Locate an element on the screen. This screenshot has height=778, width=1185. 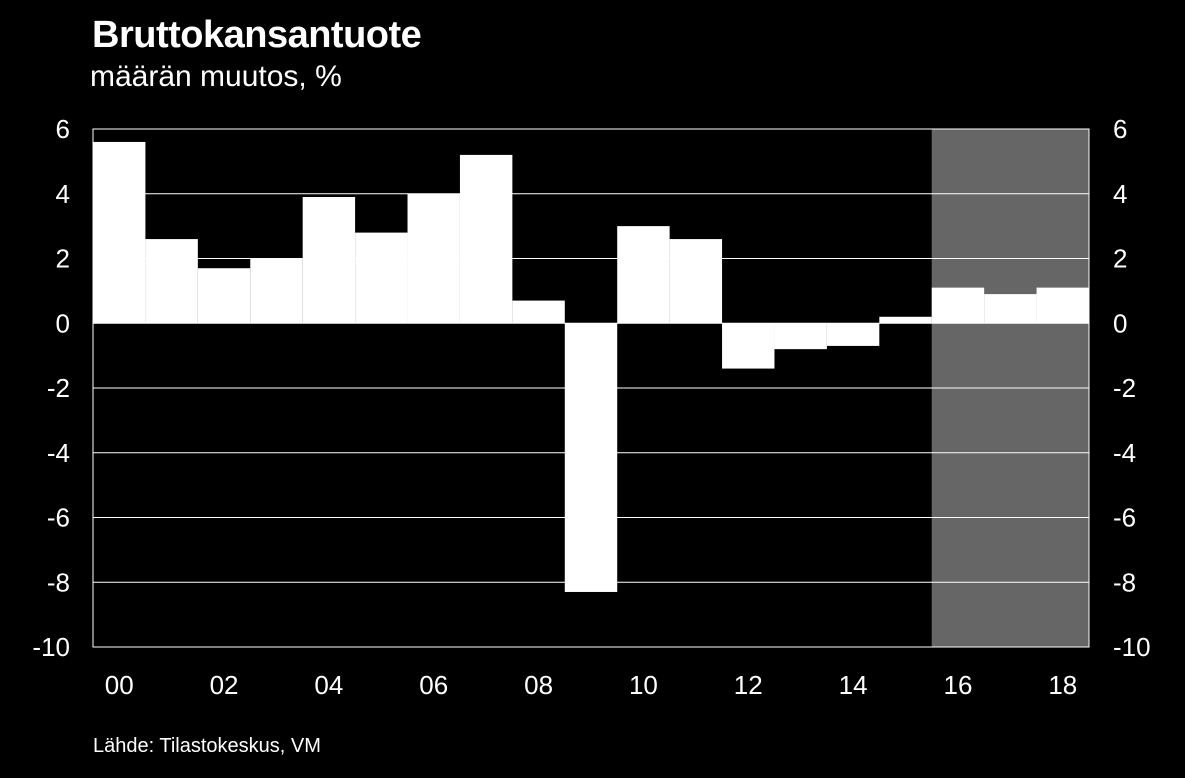
y-tick-label-right: 2 is located at coordinates (1120, 259).